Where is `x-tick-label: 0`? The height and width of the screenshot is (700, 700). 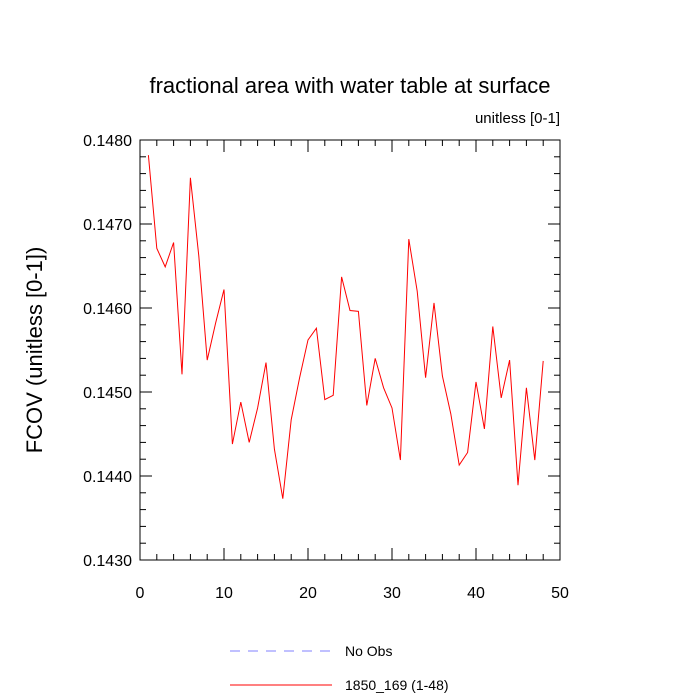
x-tick-label: 0 is located at coordinates (140, 593).